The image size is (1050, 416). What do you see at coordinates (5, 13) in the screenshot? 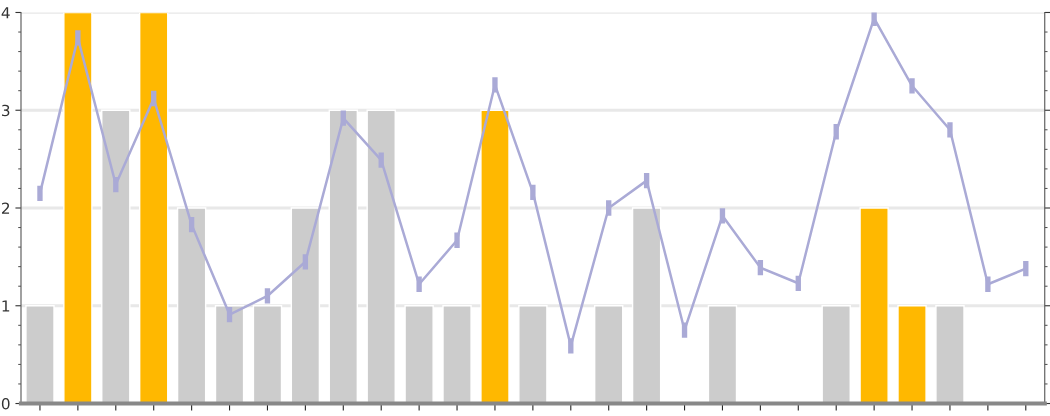
I see `y-tick-label: 4` at bounding box center [5, 13].